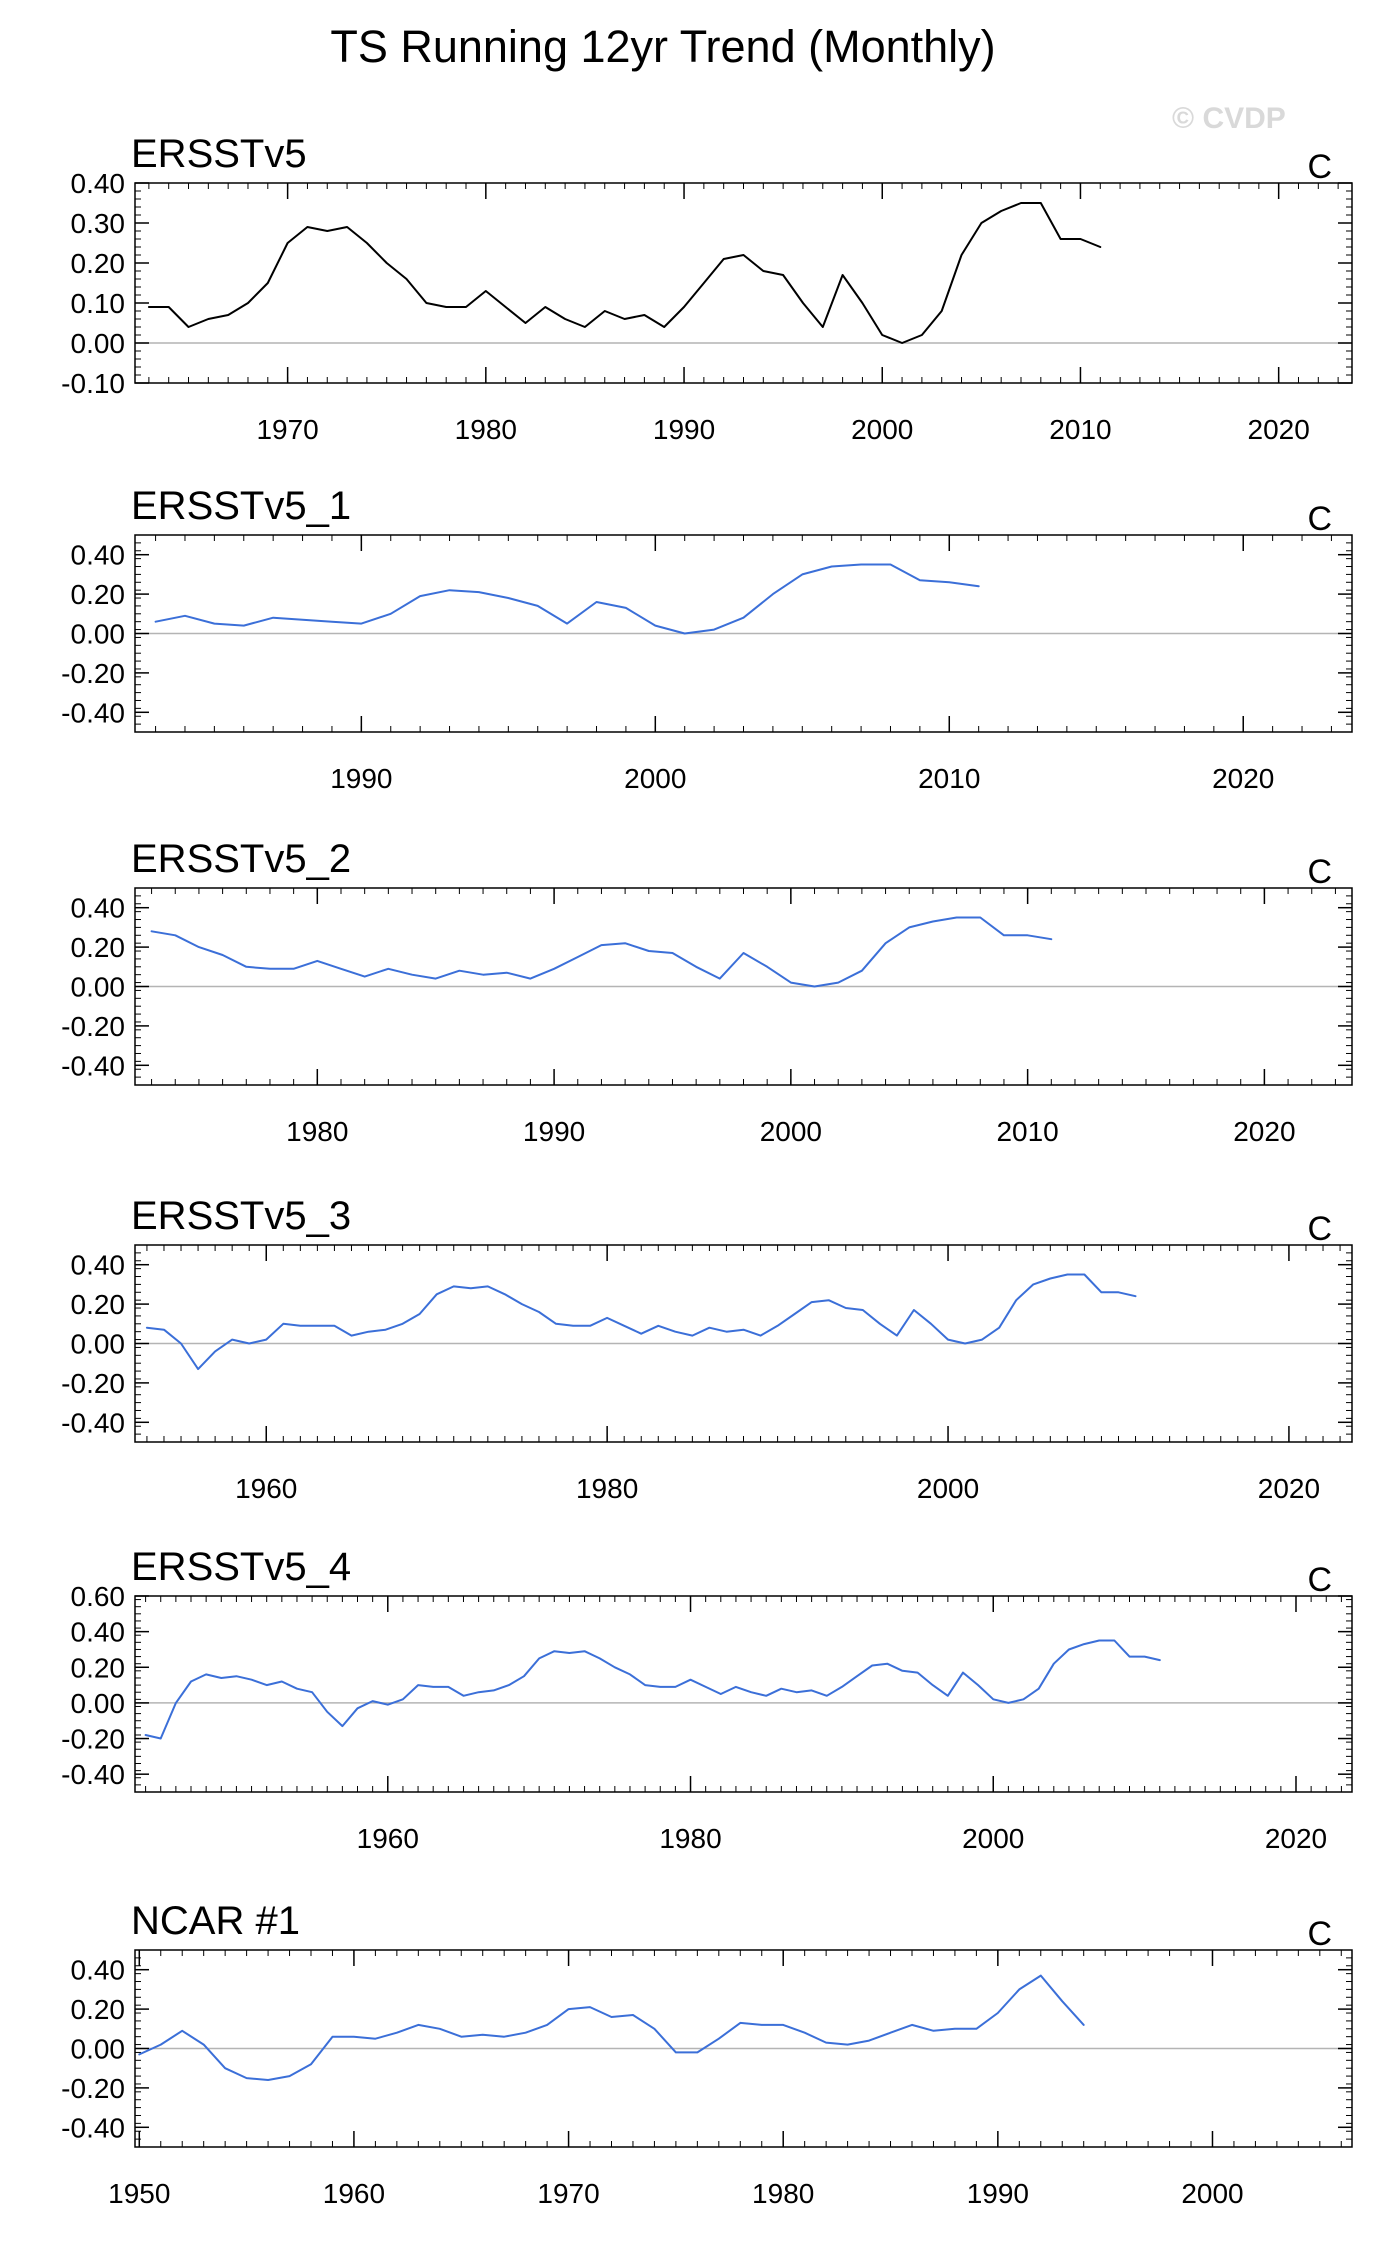 The width and height of the screenshot is (1376, 2256). I want to click on panel-title: ERSSTv5_4, so click(241, 1567).